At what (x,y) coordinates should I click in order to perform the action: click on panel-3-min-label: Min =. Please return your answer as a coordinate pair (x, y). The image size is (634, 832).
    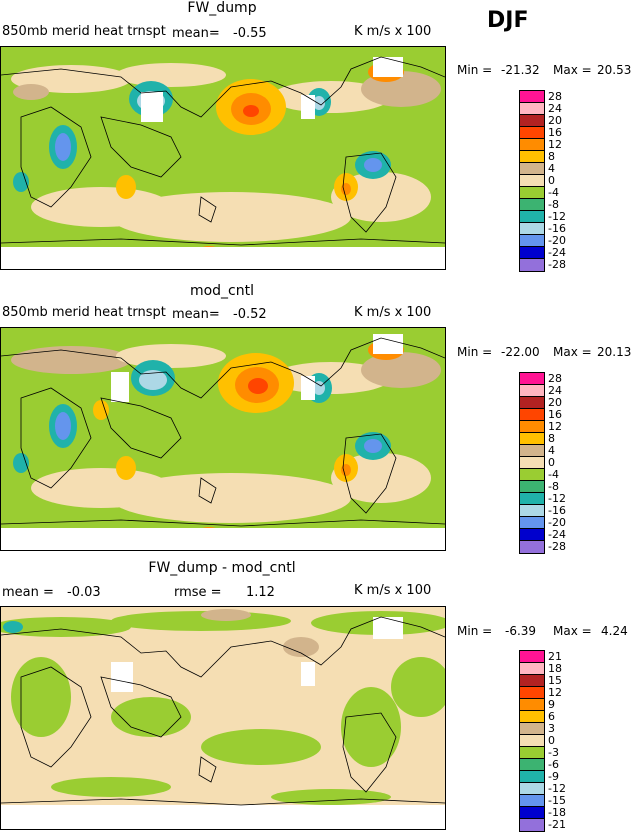
    Looking at the image, I should click on (475, 631).